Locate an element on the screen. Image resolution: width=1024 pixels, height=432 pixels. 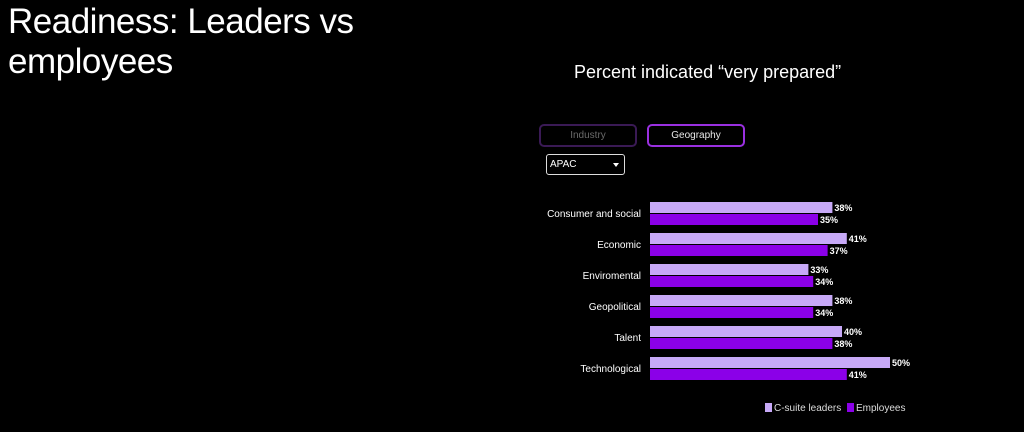
tab-industry: Industry is located at coordinates (588, 135).